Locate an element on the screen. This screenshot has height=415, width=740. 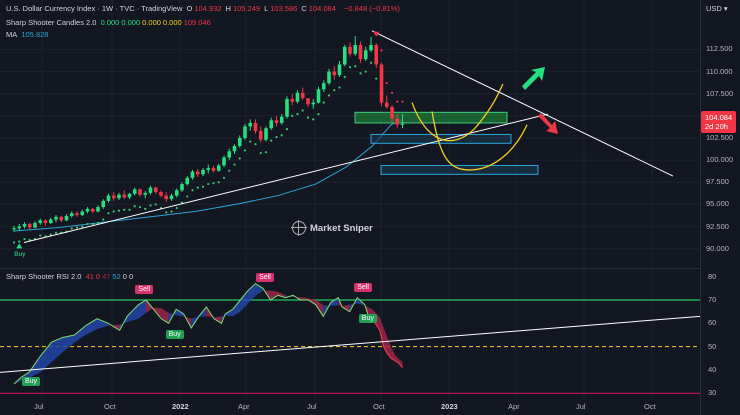
price-tick-label: 100.000 is located at coordinates (720, 160).